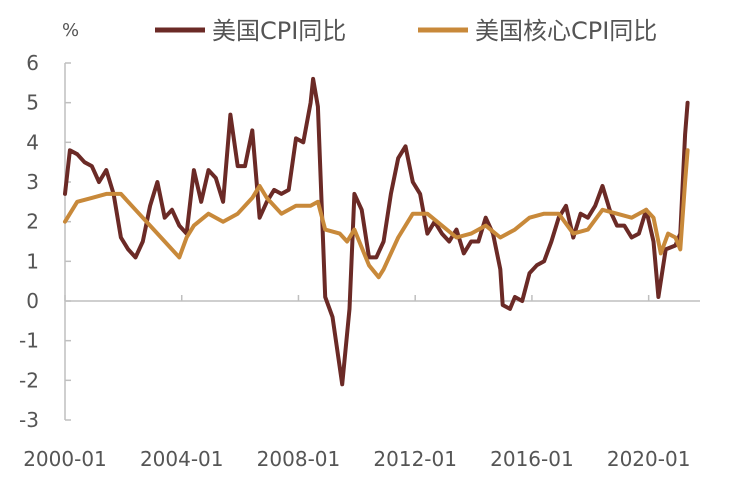 The height and width of the screenshot is (481, 738). I want to click on y-tick-label: -2, so click(29, 380).